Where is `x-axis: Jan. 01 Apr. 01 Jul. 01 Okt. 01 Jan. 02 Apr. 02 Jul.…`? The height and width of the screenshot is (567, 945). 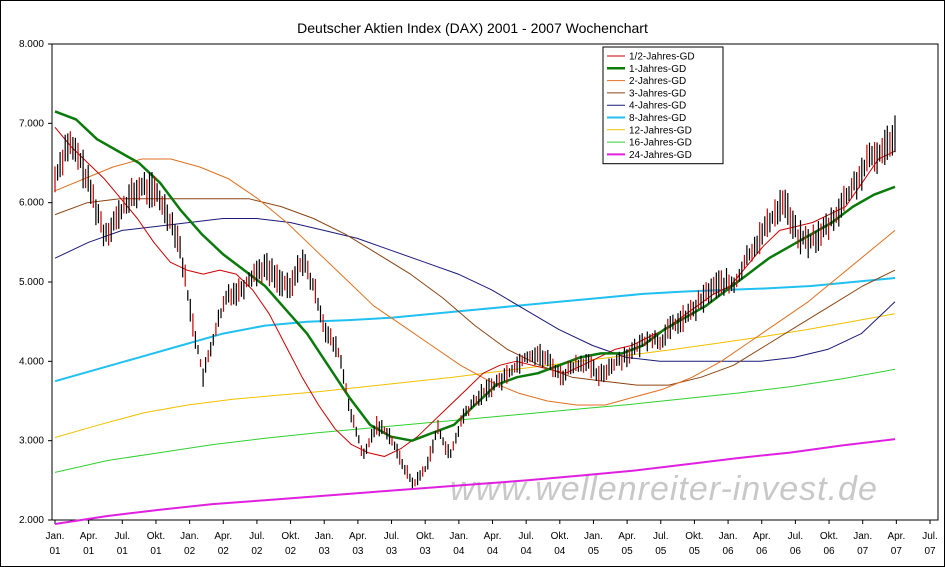 x-axis: Jan. 01 Apr. 01 Jul. 01 Okt. 01 Jan. 02 Apr. 02 Jul.… is located at coordinates (492, 538).